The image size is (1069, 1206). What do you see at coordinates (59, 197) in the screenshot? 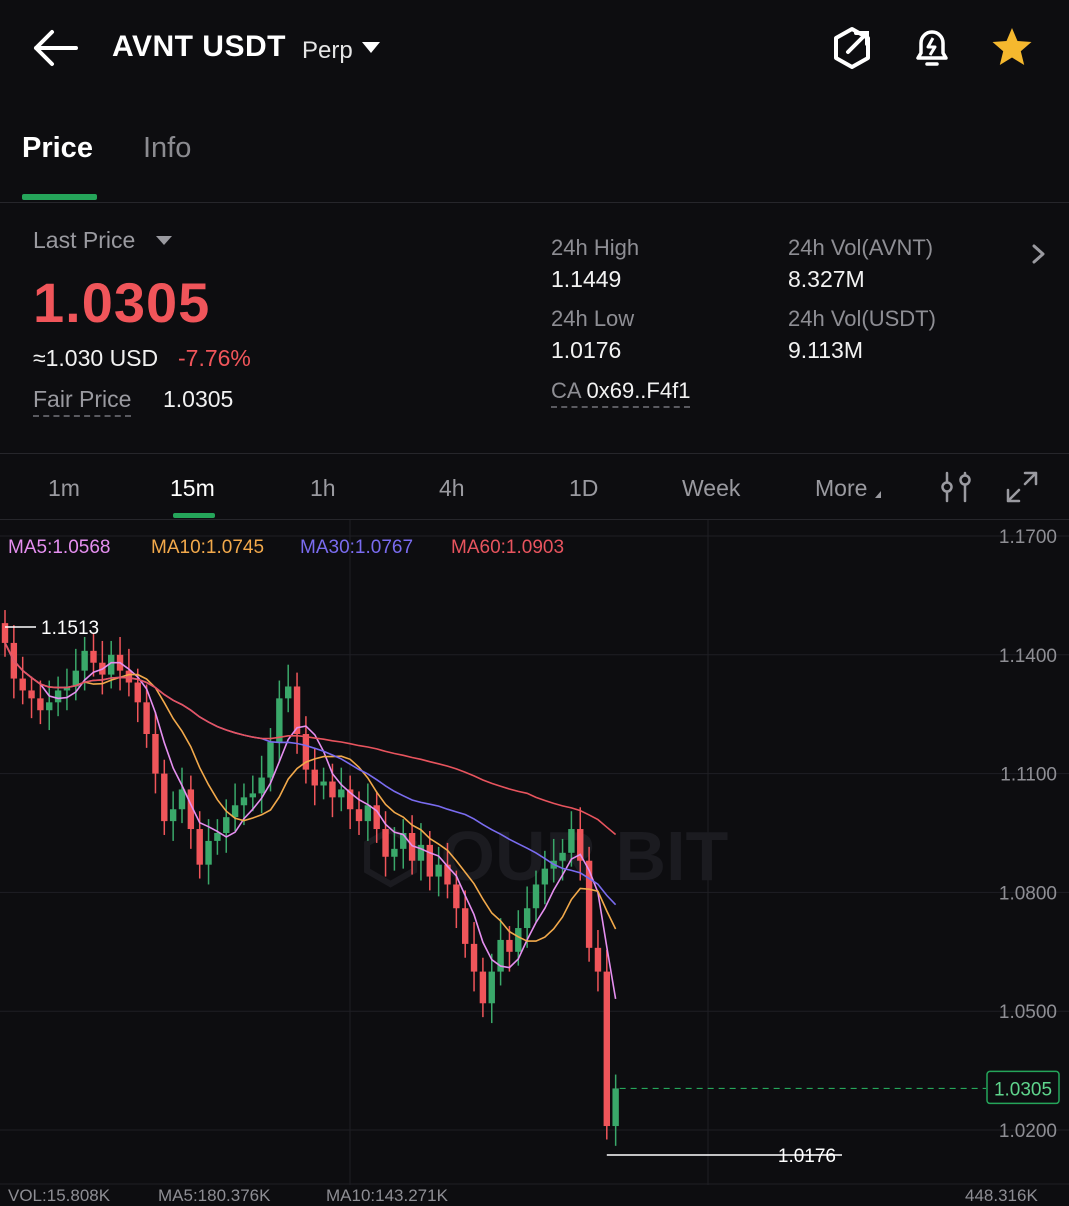
I see `active-tab-indicator` at bounding box center [59, 197].